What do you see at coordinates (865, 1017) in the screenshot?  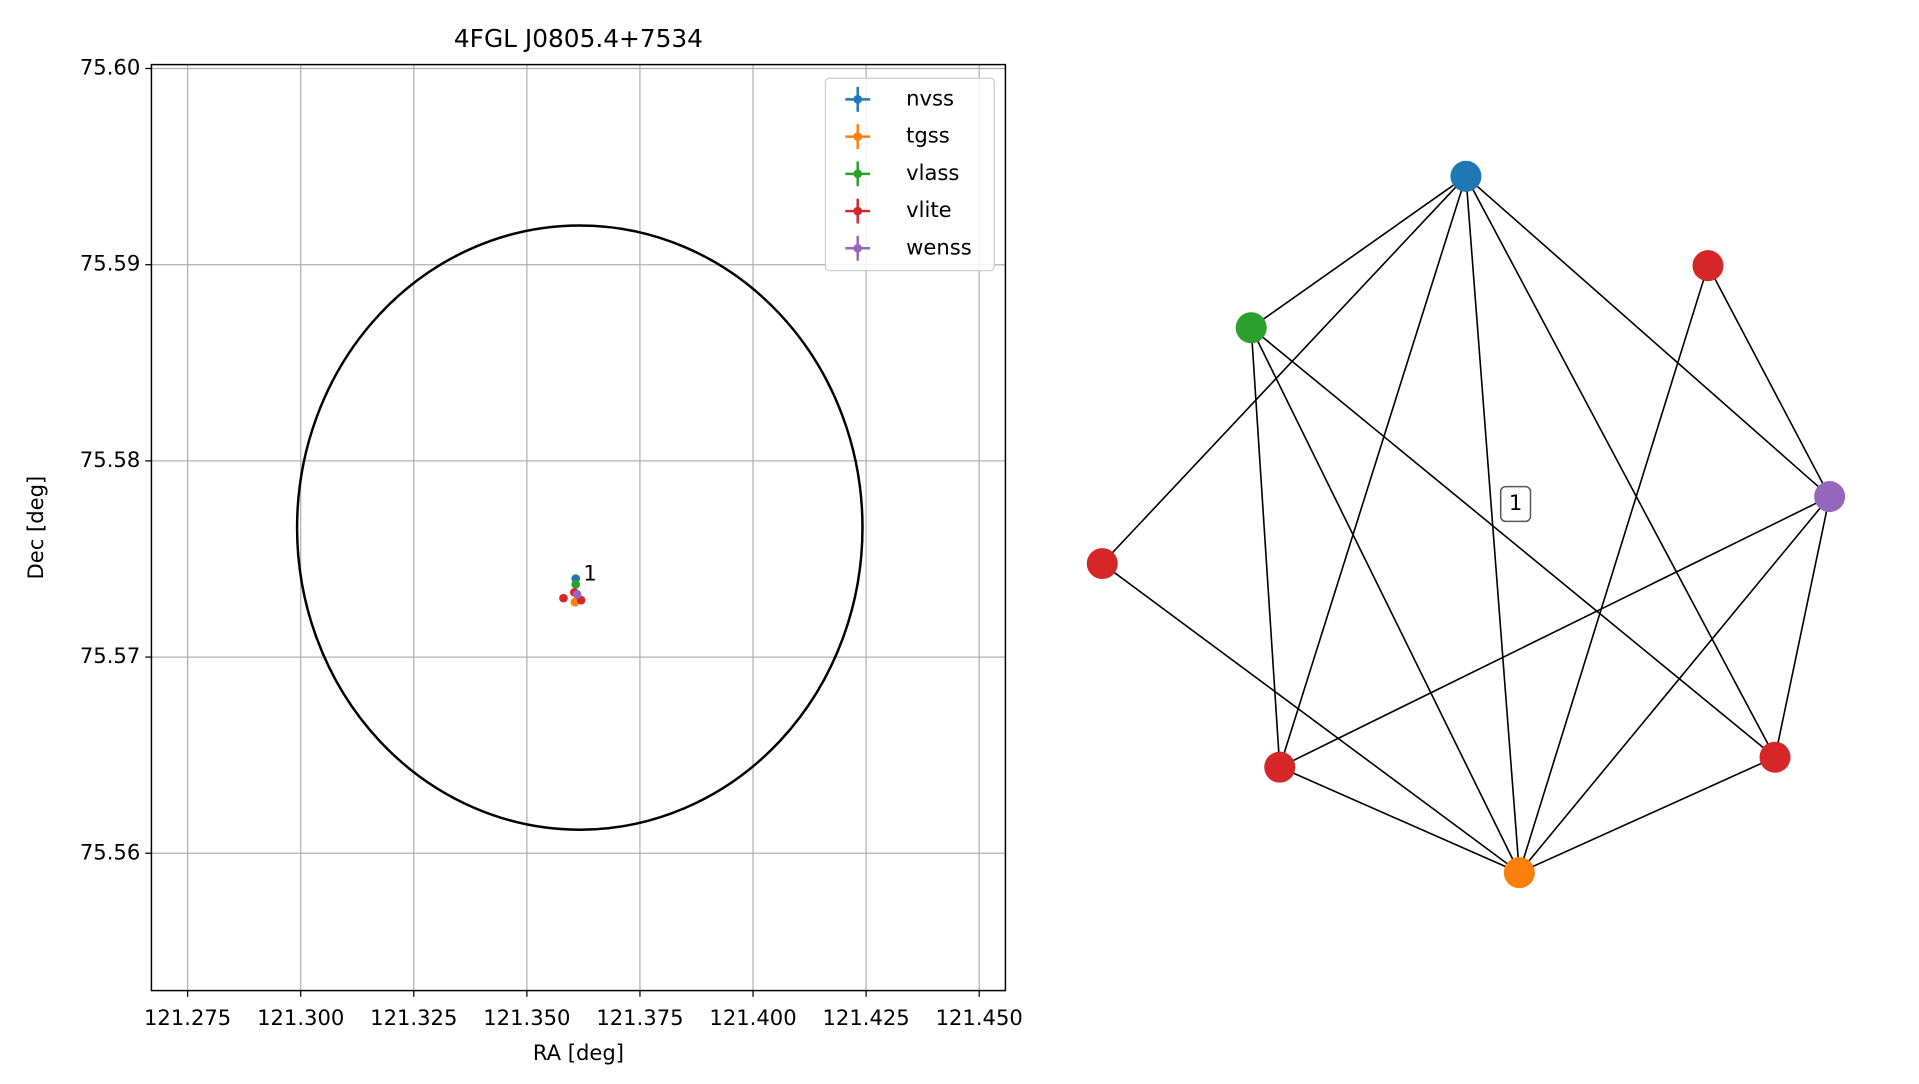 I see `x-tick-label: 121.425` at bounding box center [865, 1017].